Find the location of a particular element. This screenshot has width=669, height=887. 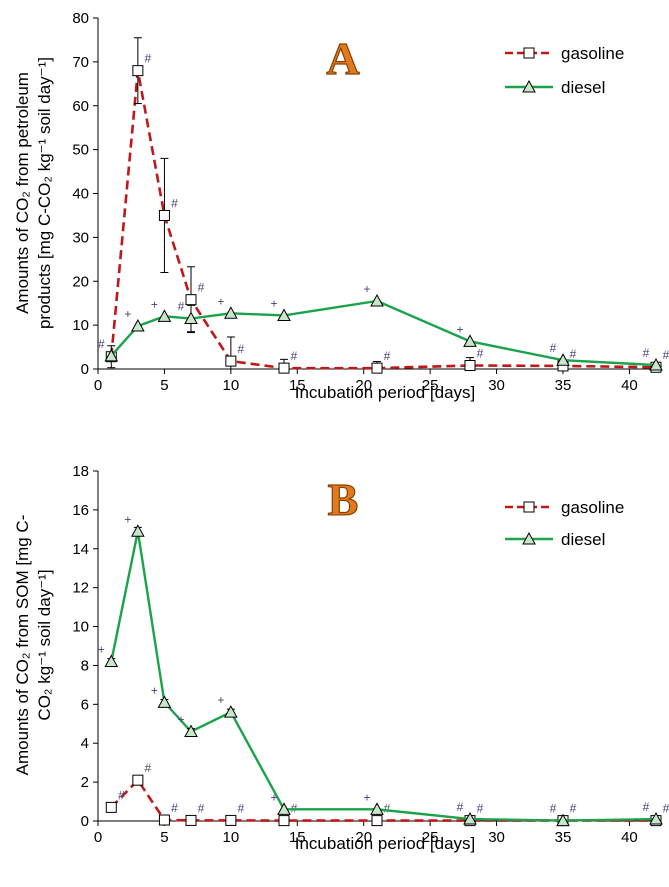

panel-letter: B is located at coordinates (343, 499).